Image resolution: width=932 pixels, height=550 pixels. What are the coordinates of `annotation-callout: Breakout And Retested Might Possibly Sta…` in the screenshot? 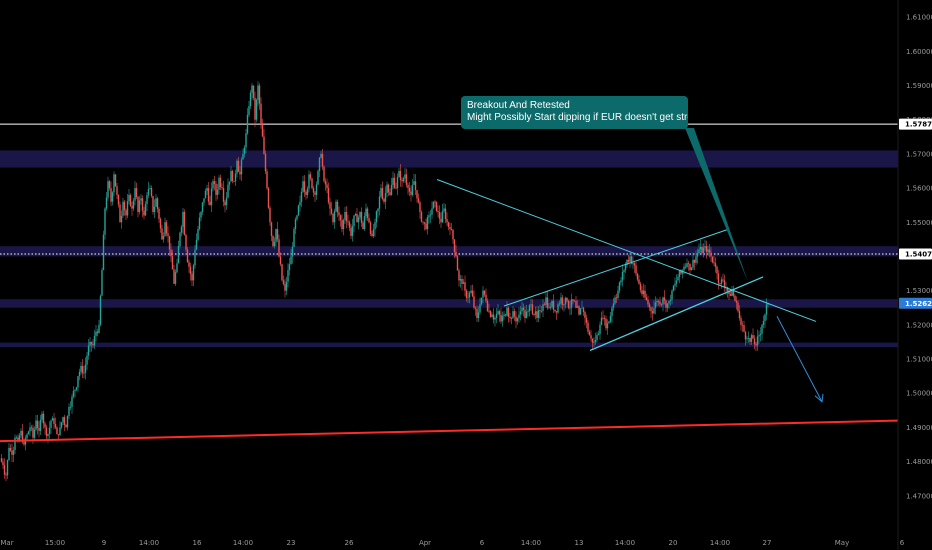 It's located at (574, 112).